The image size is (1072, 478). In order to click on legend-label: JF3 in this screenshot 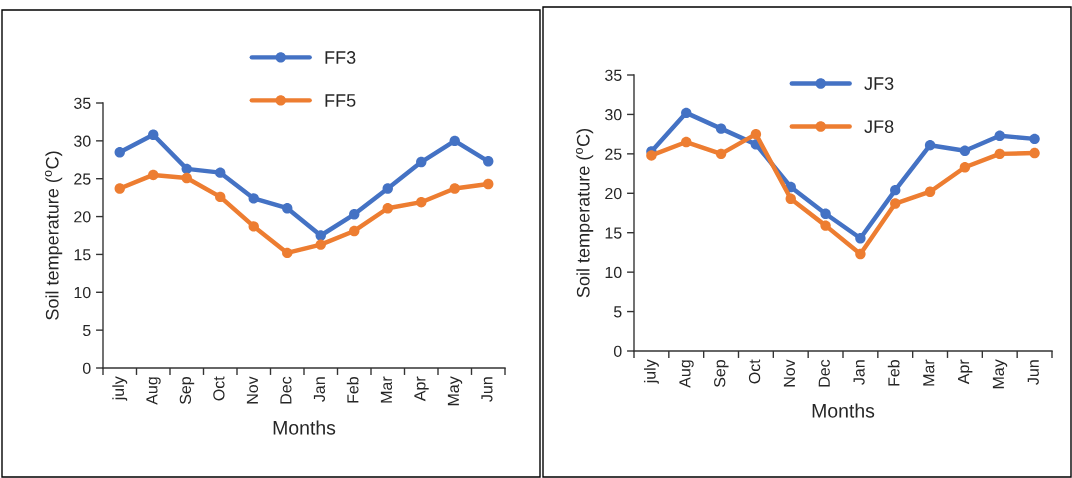, I will do `click(879, 83)`.